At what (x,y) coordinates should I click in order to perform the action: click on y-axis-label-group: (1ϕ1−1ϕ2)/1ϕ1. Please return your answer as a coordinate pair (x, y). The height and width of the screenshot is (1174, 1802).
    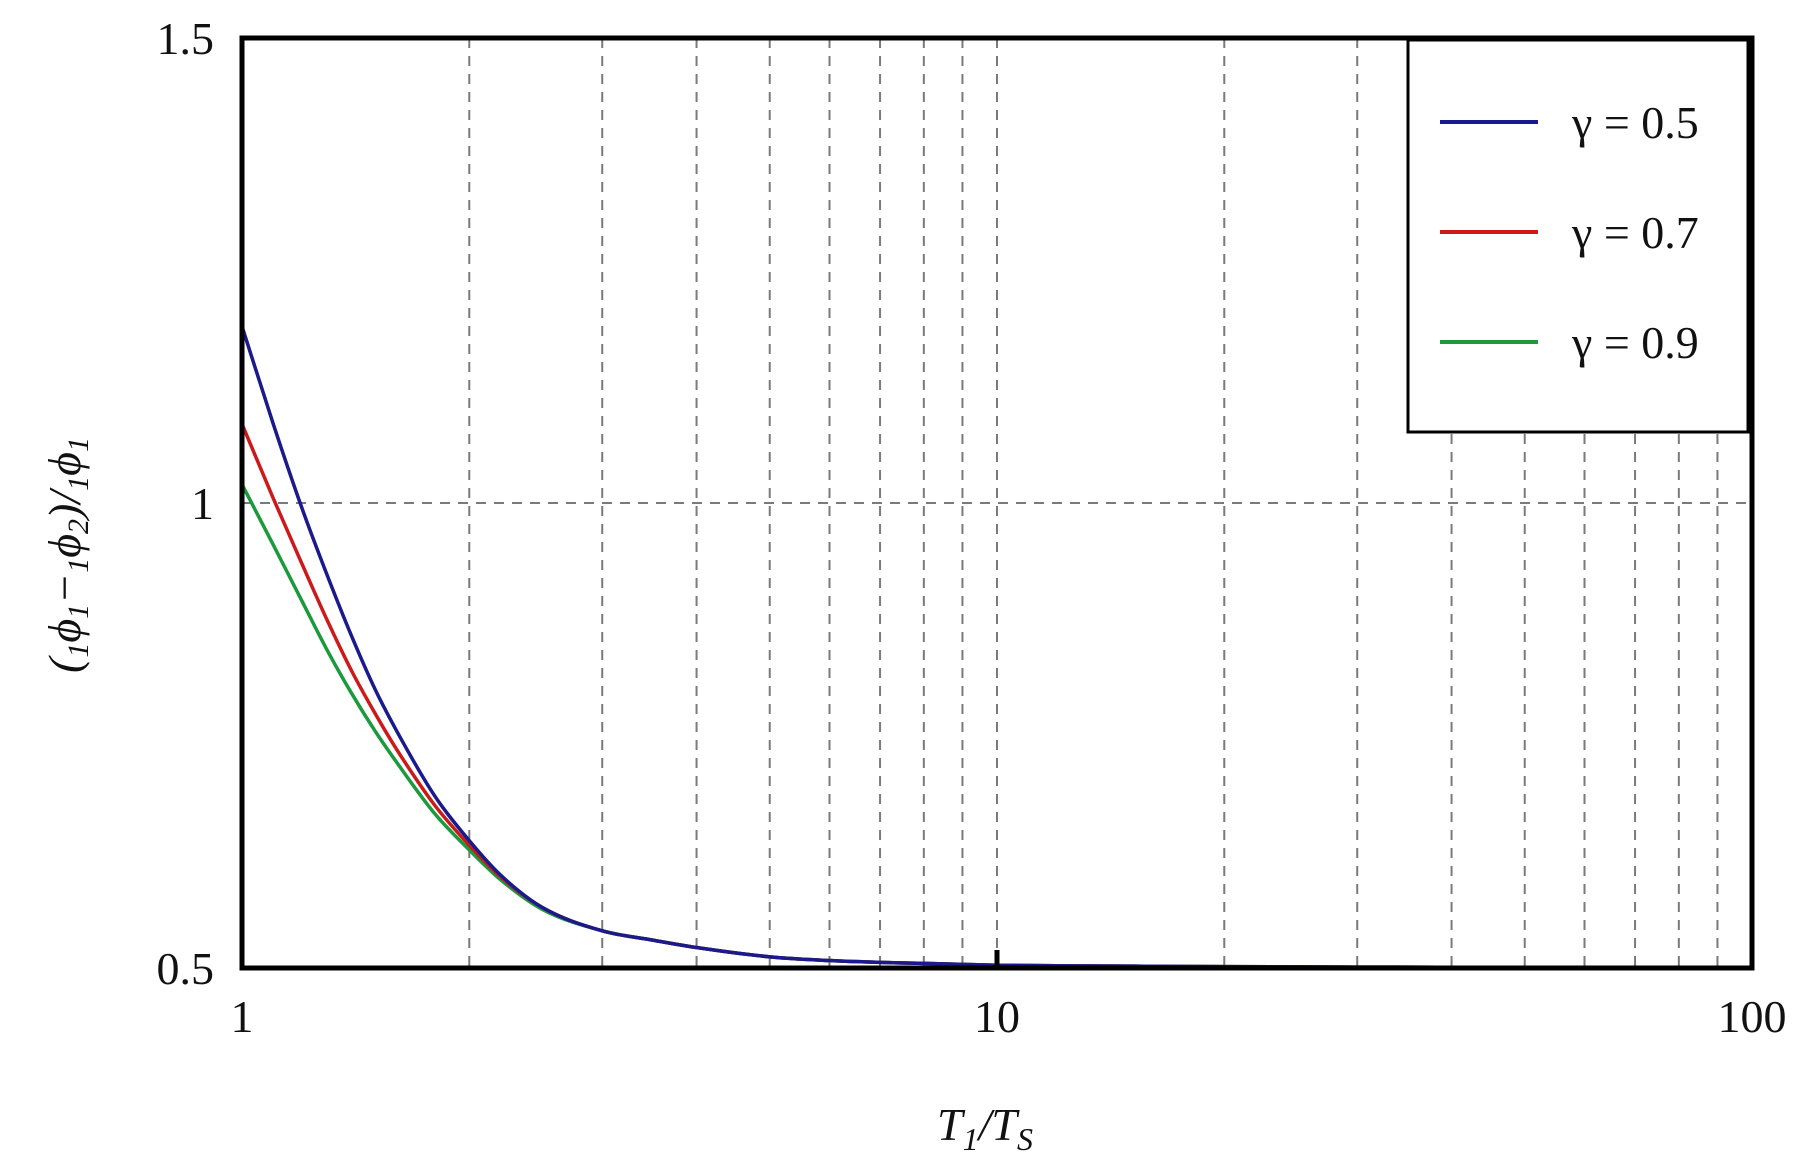
    Looking at the image, I should click on (67, 555).